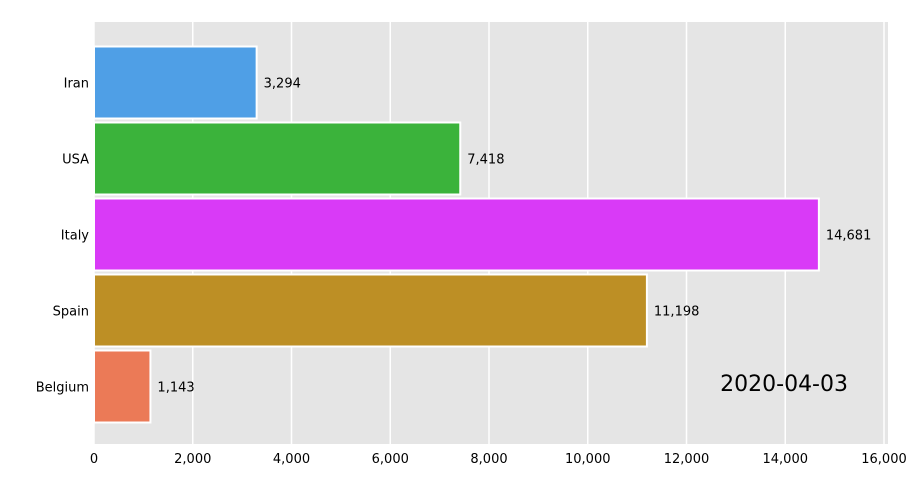 The image size is (910, 504). I want to click on bar-usa, so click(277, 158).